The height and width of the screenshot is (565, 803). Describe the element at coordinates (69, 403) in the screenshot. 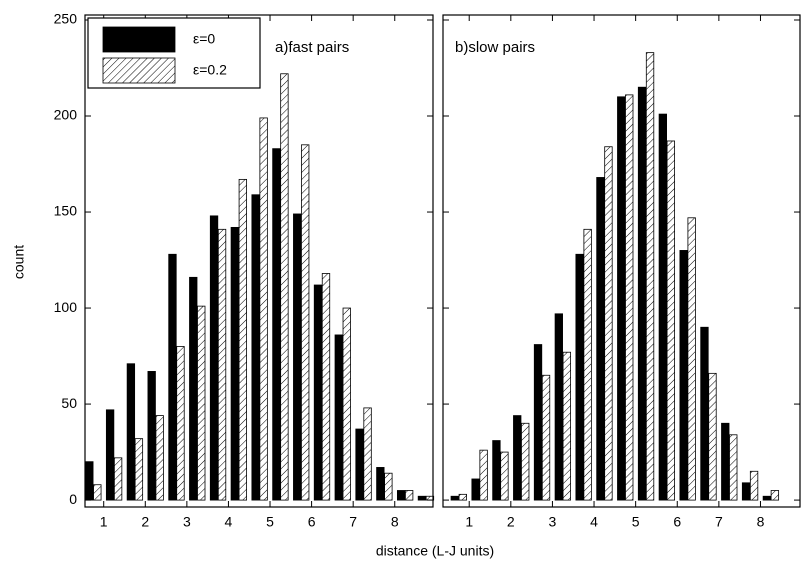

I see `y-tick-label: 50` at that location.